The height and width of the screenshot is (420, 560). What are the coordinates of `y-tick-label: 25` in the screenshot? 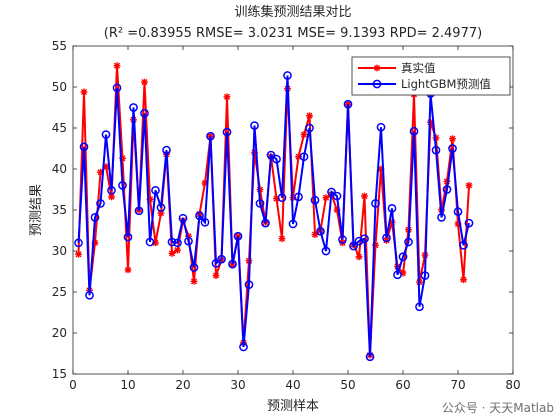 It's located at (59, 292).